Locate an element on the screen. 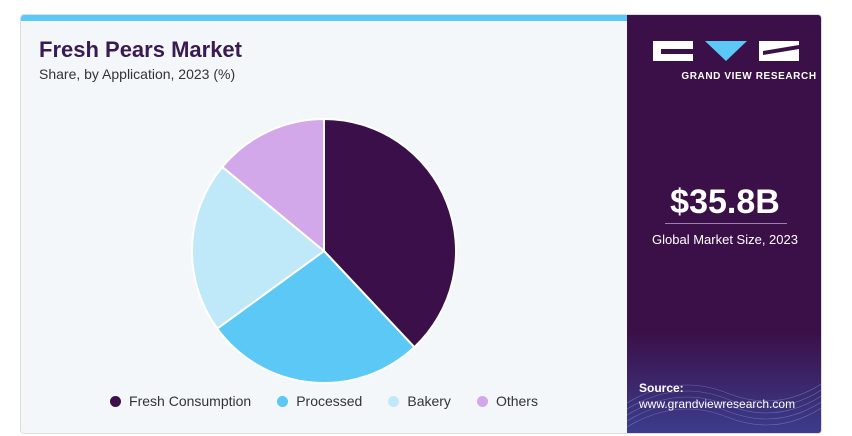  decorative-wave-icon is located at coordinates (724, 405).